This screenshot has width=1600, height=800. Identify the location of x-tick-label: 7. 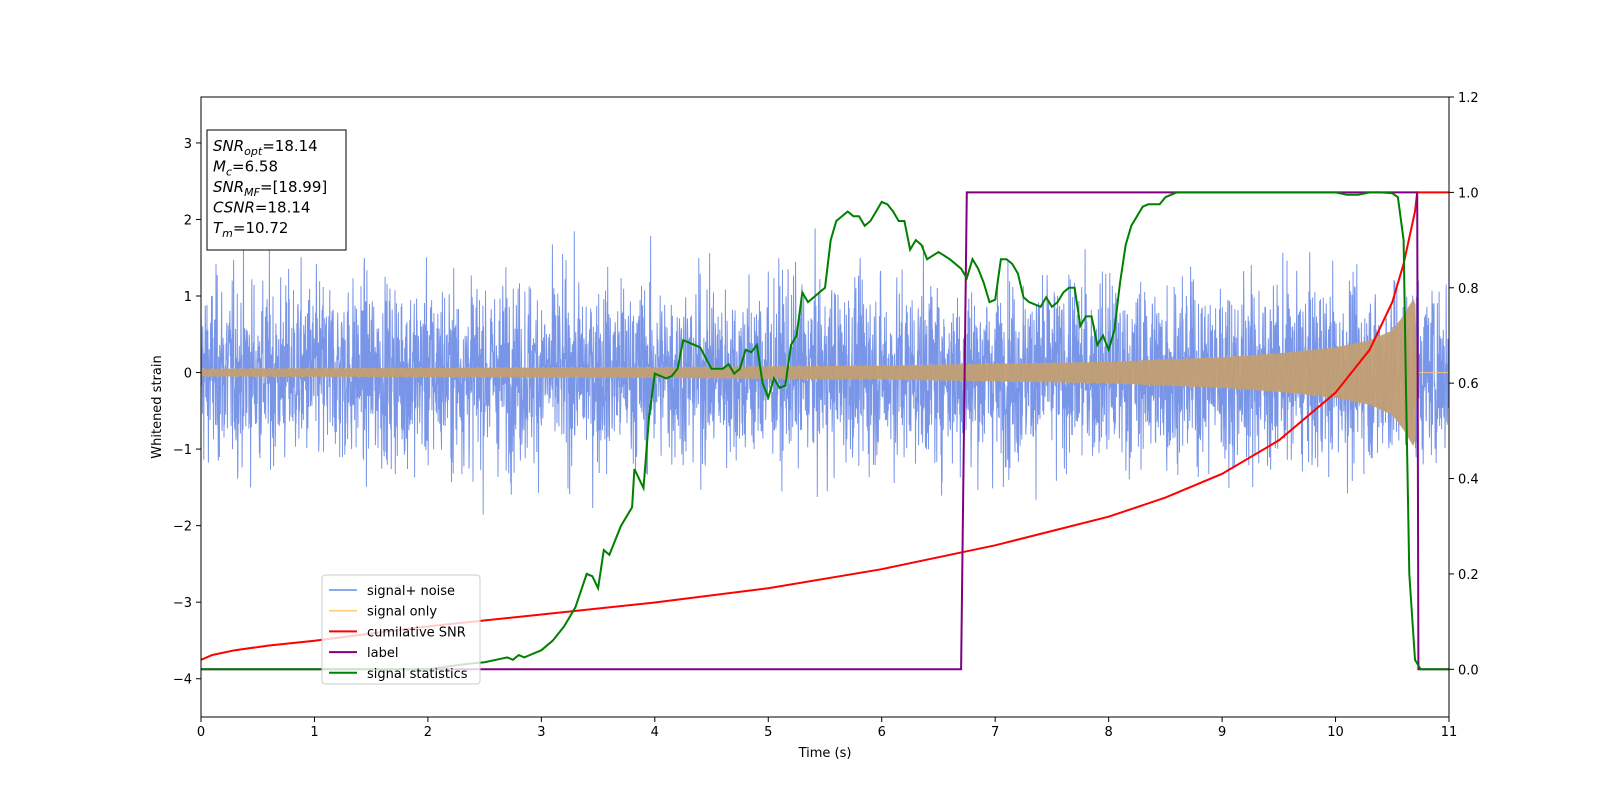
(995, 732).